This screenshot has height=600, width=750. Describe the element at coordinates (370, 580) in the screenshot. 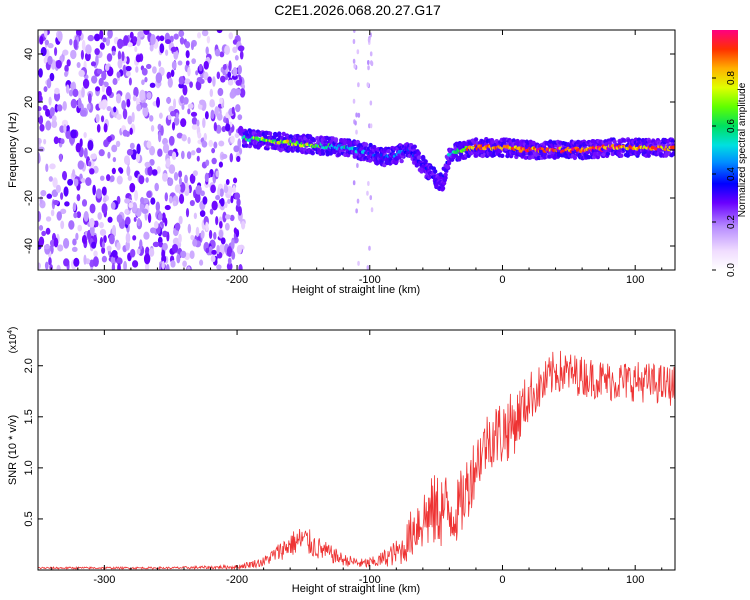

I see `x-tick-label: -100` at that location.